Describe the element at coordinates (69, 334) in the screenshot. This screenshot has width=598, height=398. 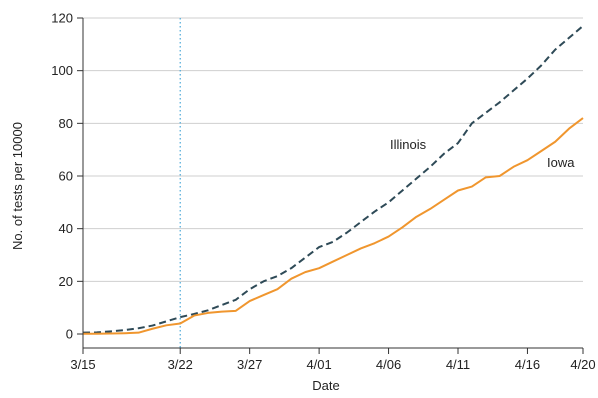
I see `y-tick-label: 0` at that location.